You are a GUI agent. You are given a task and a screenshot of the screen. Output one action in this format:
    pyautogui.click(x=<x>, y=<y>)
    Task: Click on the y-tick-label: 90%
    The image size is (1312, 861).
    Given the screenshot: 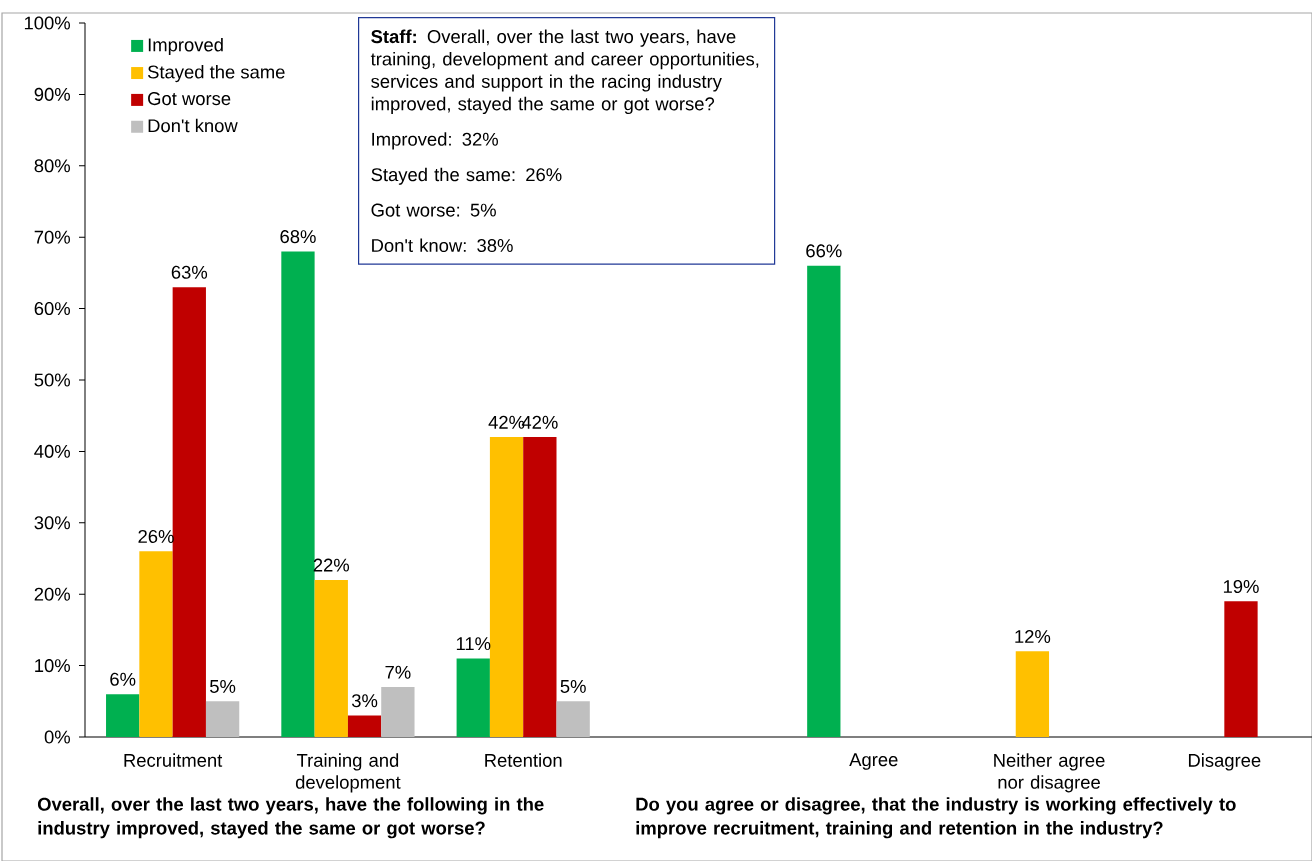 What is the action you would take?
    pyautogui.click(x=52, y=94)
    